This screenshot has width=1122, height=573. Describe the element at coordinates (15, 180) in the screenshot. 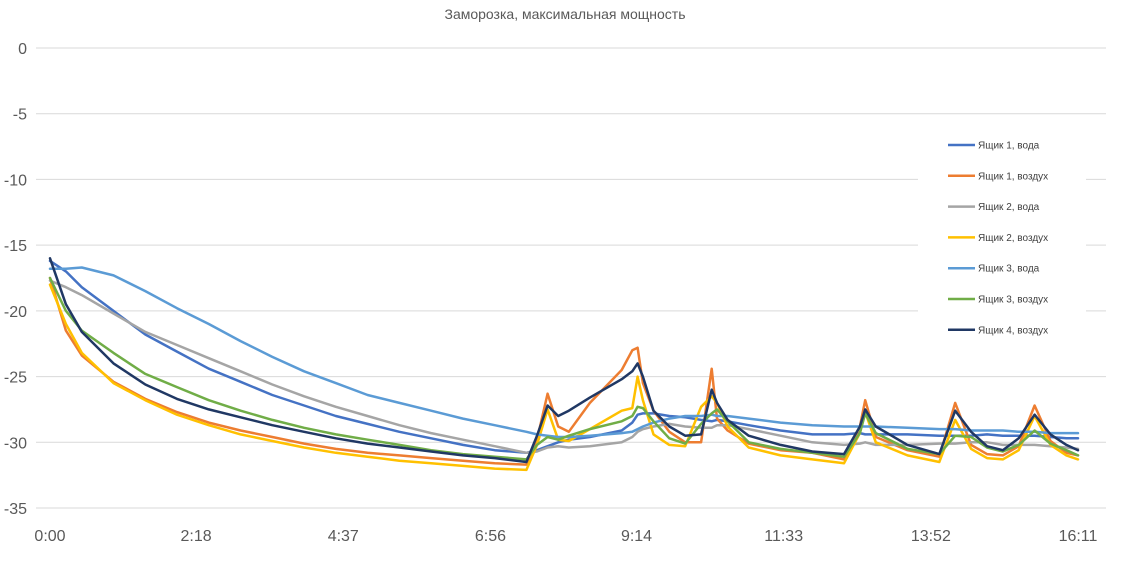

I see `y-tick-label: -10` at that location.